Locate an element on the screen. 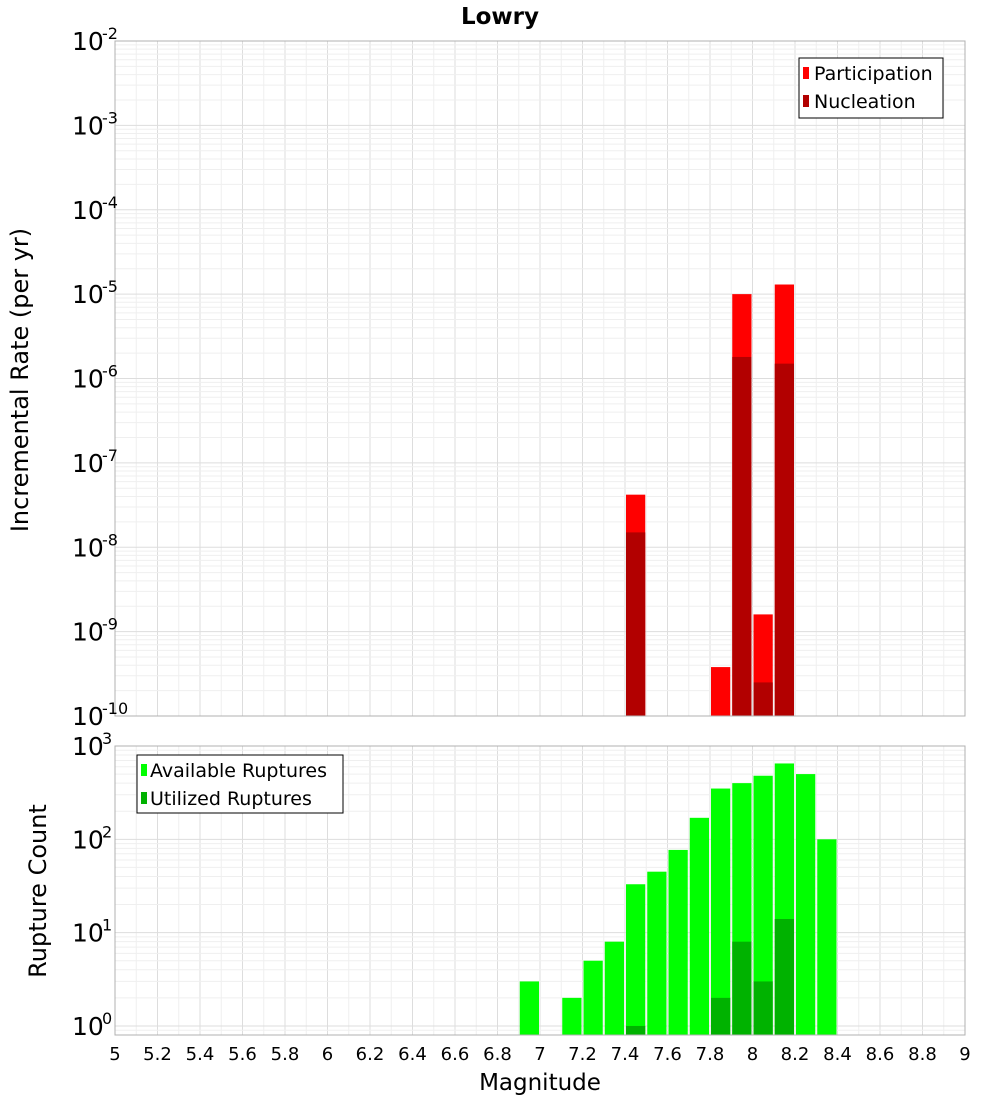 This screenshot has width=1000, height=1100. bottom-legend-box is located at coordinates (240, 784).